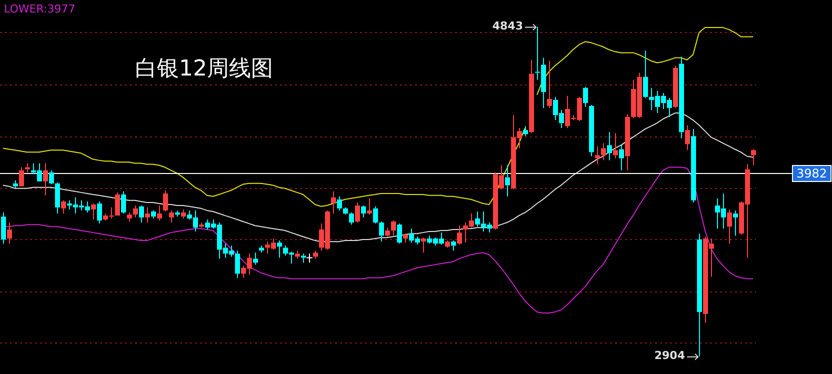 This screenshot has width=832, height=374. I want to click on text: 白银12周线图, so click(204, 69).